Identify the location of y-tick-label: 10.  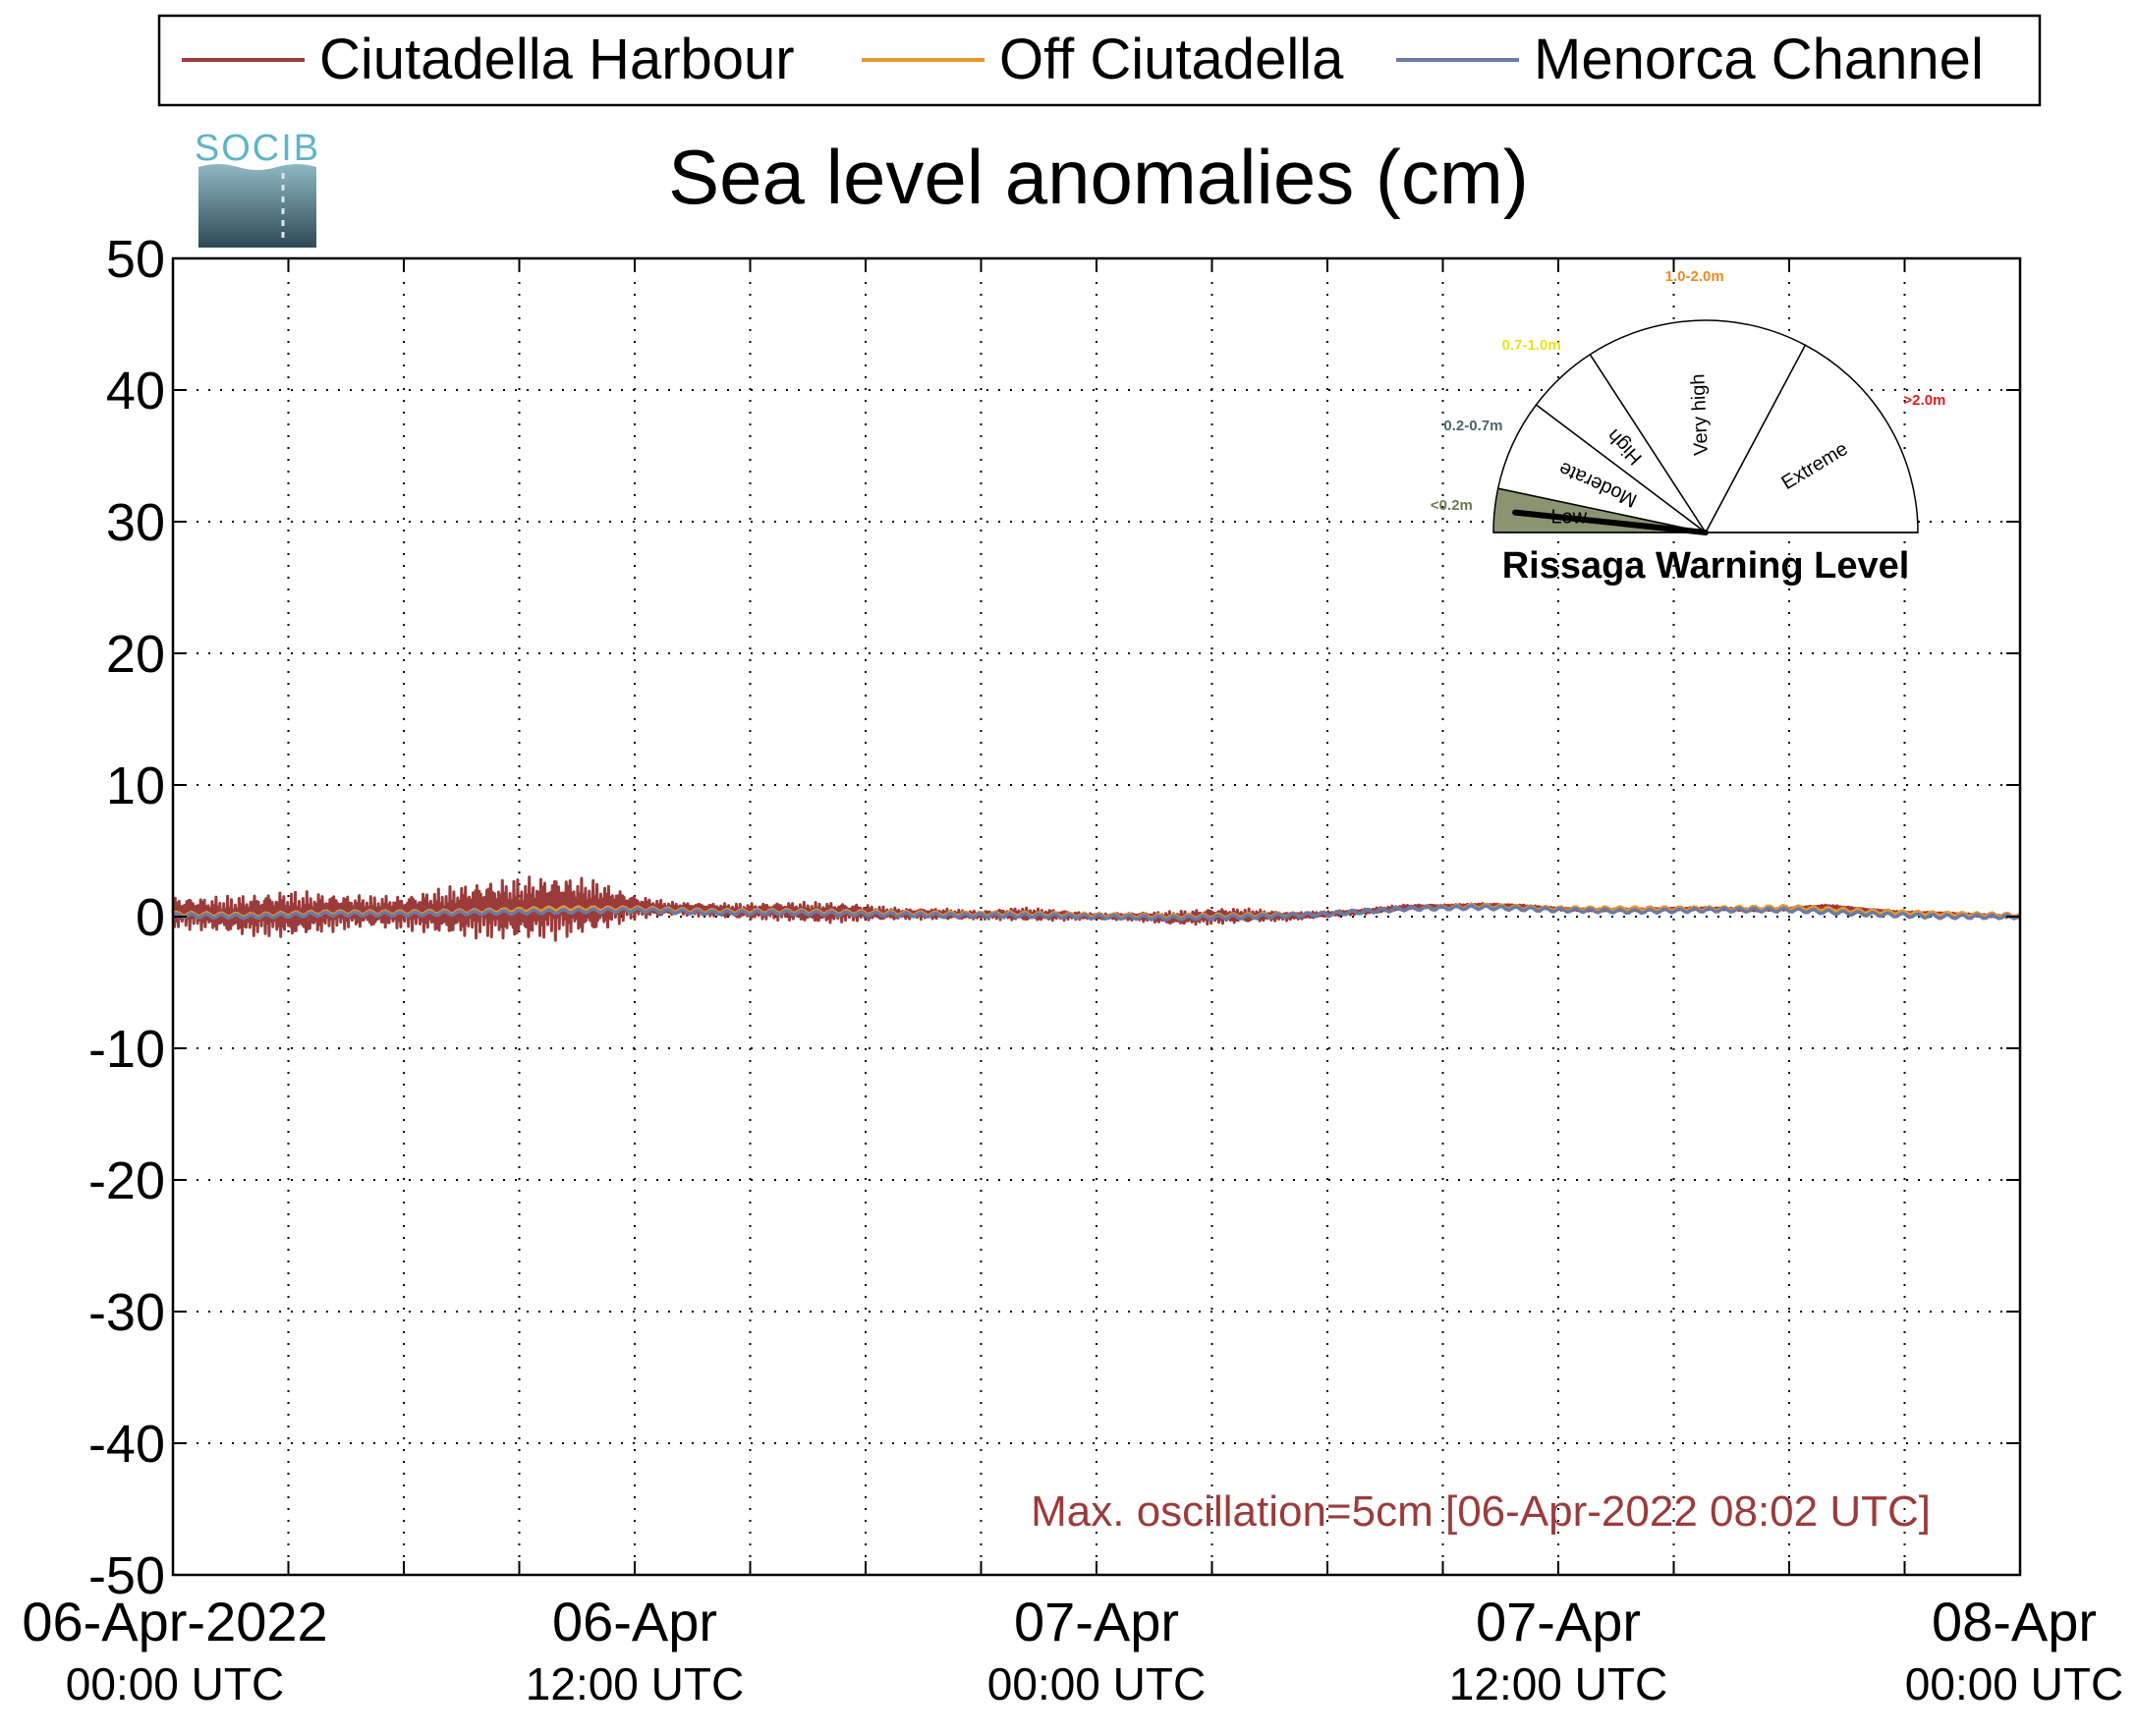
(135, 785).